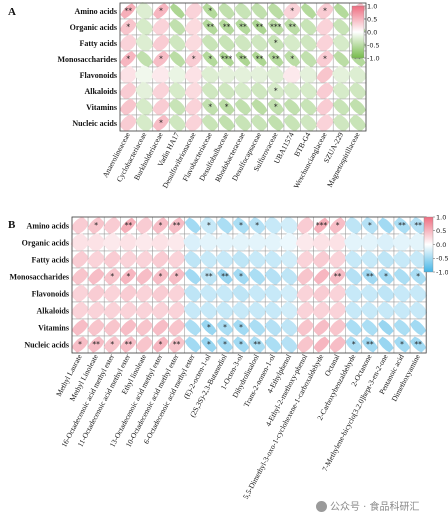  What do you see at coordinates (372, 19) in the screenshot?
I see `color-scale-tick-label: 0.5` at bounding box center [372, 19].